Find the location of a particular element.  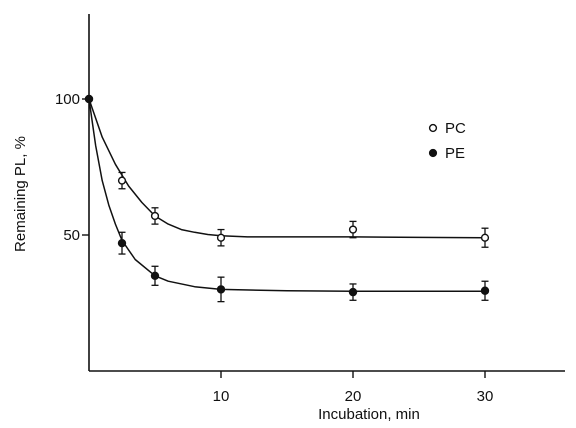

x-tick-label-30: 30 is located at coordinates (485, 396).